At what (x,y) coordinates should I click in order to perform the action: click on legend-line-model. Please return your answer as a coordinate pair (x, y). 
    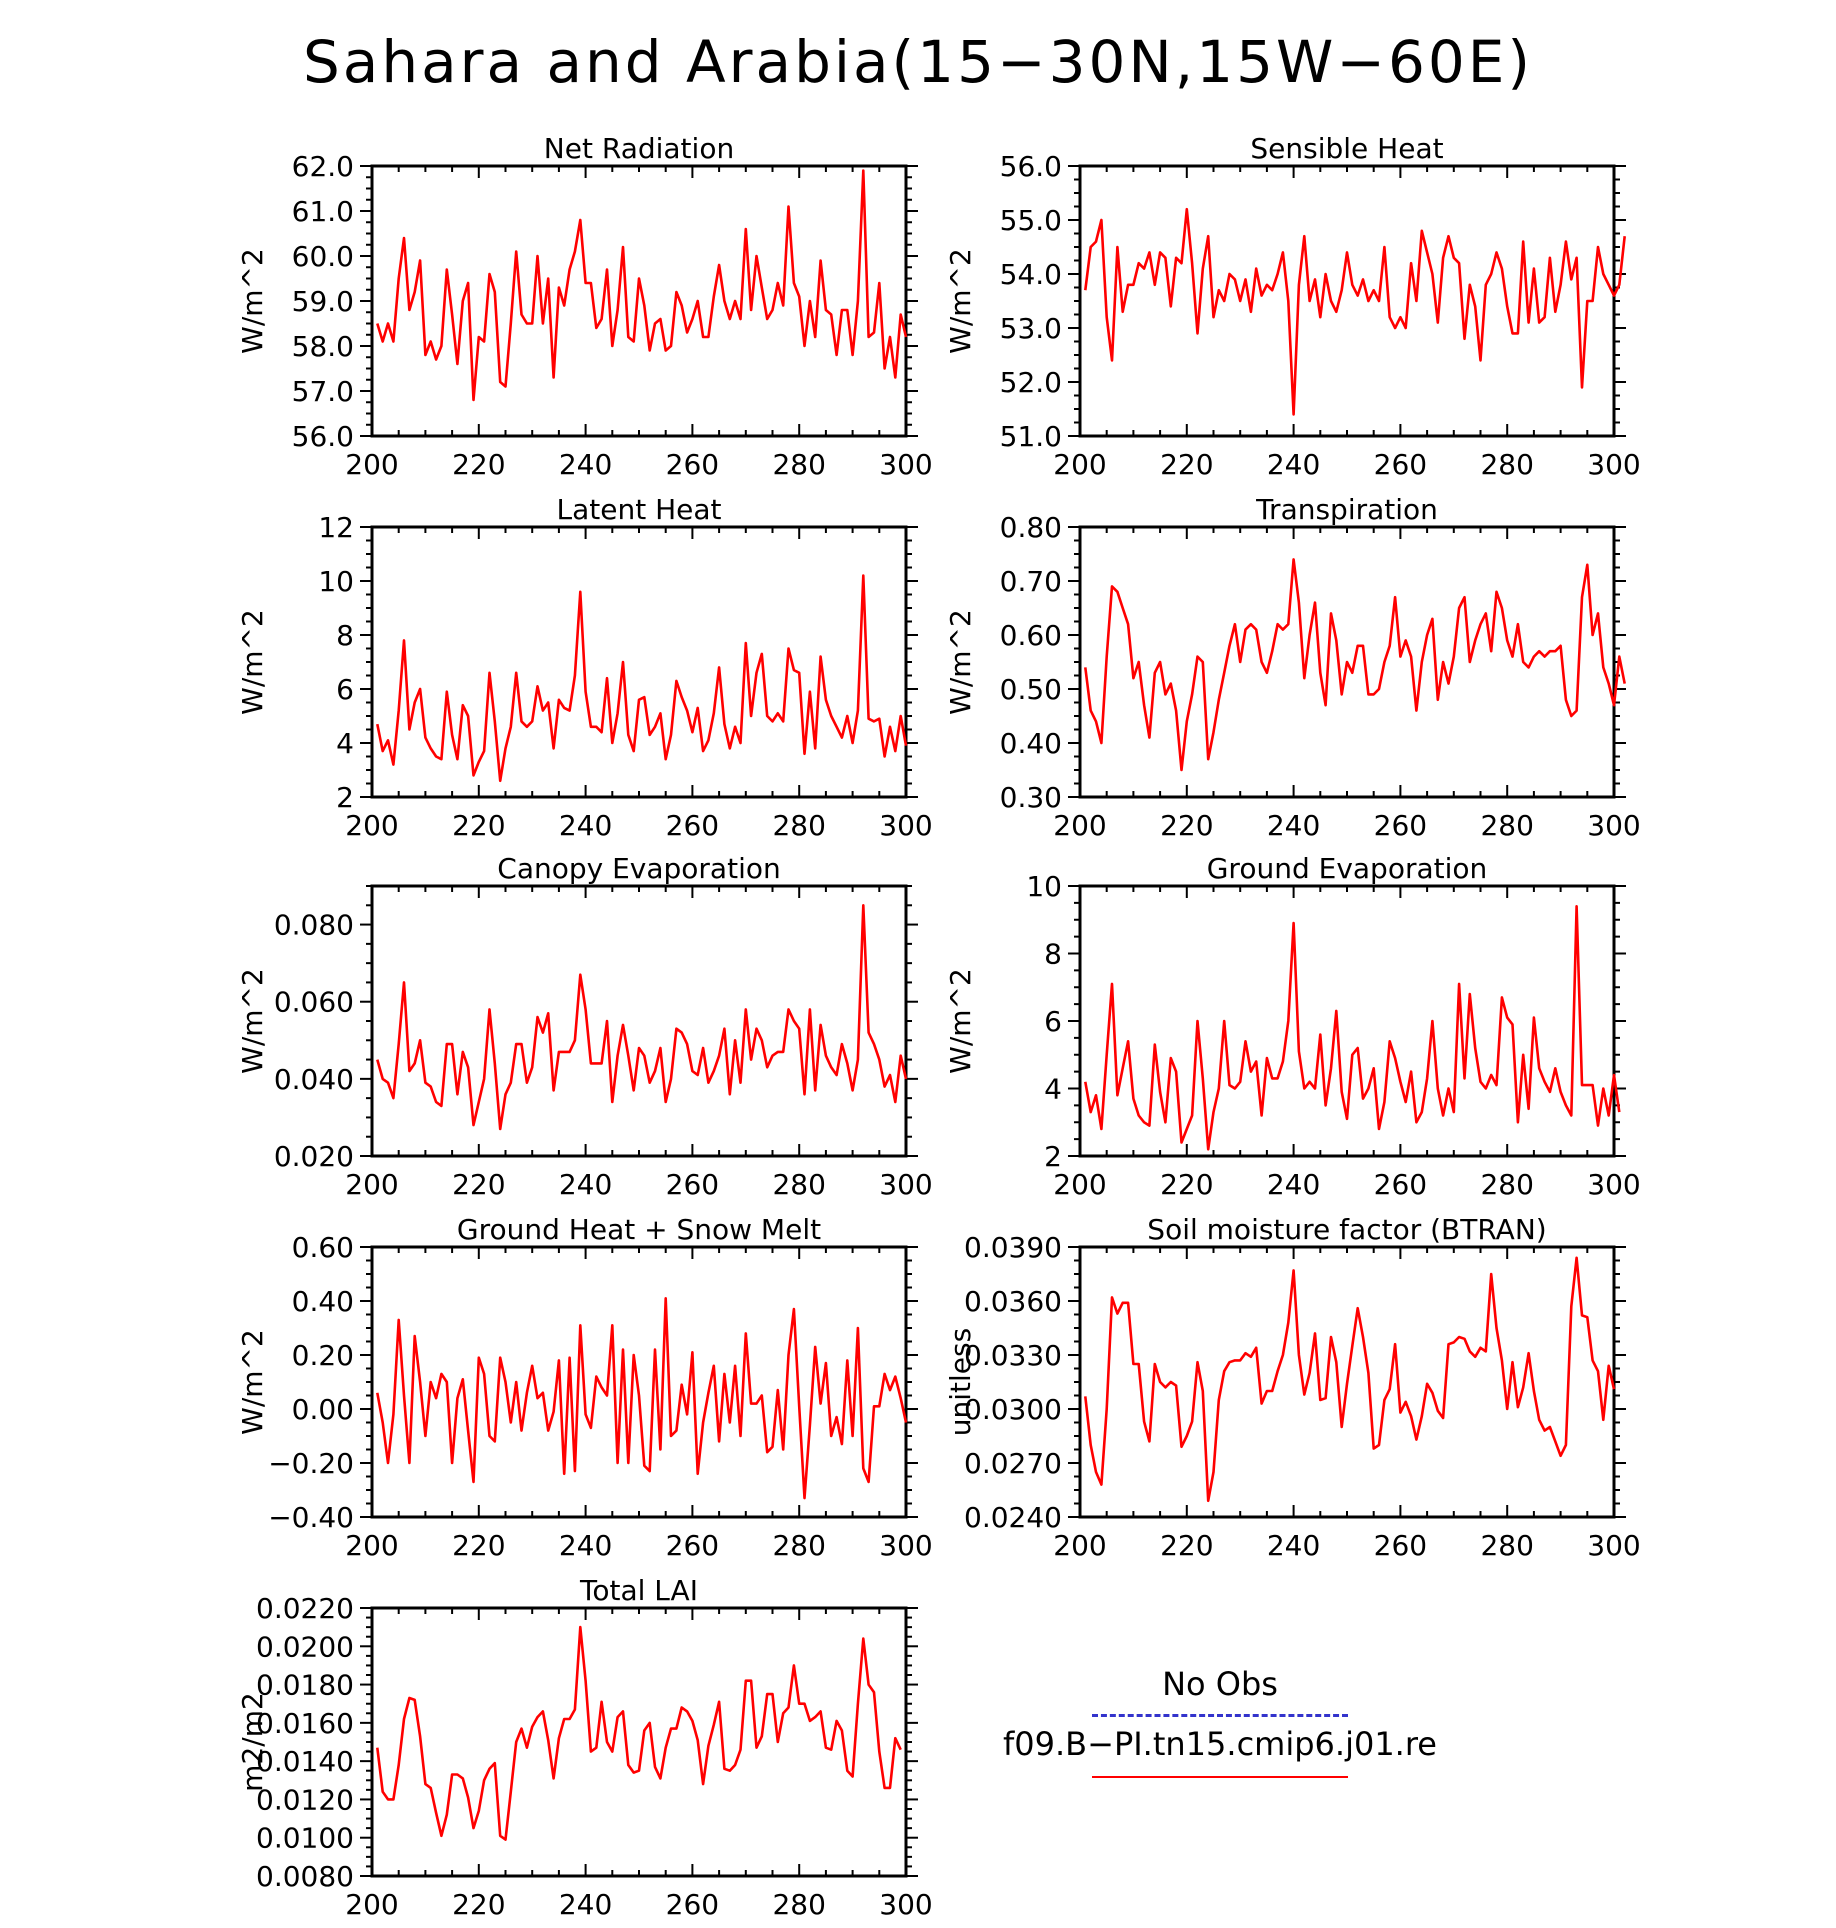
    Looking at the image, I should click on (1220, 1777).